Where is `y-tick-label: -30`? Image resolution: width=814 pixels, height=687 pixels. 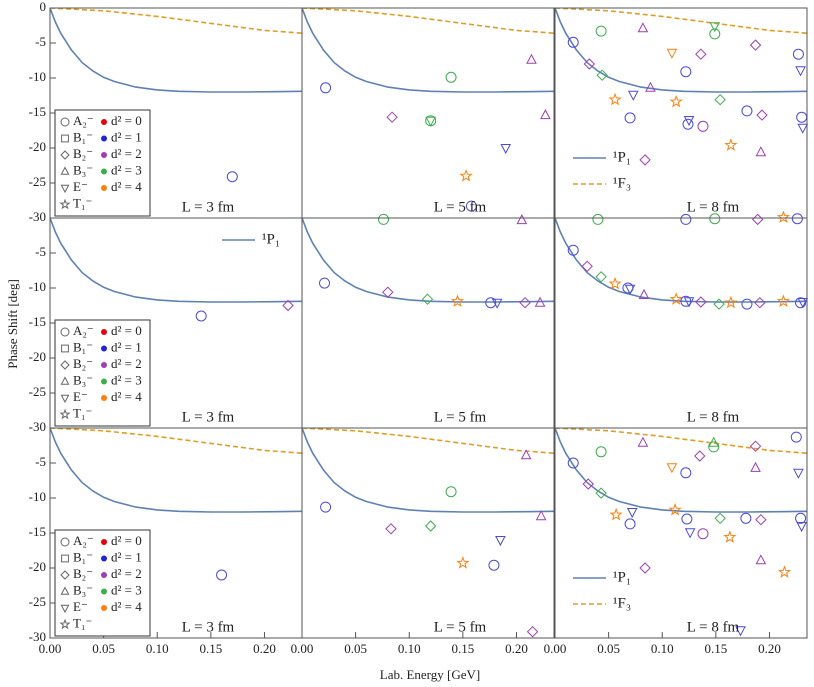 y-tick-label: -30 is located at coordinates (37, 636).